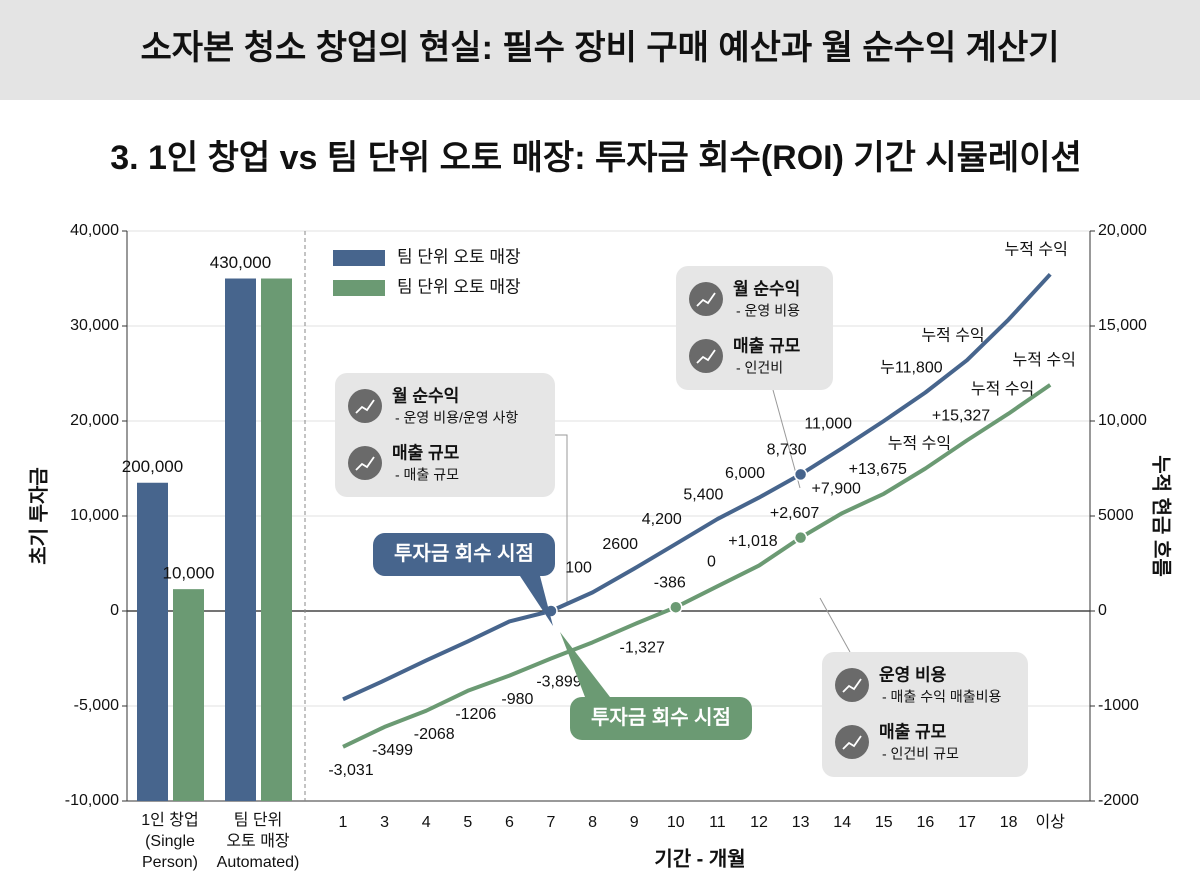 The width and height of the screenshot is (1200, 896). Describe the element at coordinates (717, 822) in the screenshot. I see `x-tick-label: 11` at that location.